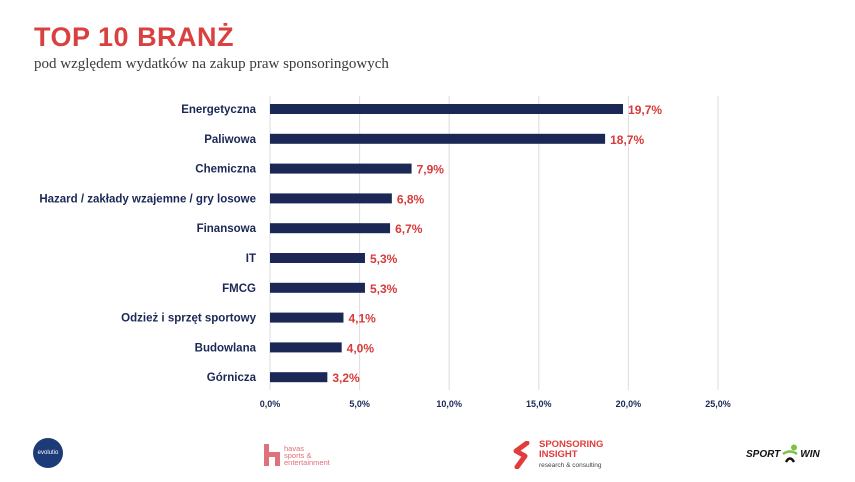 This screenshot has width=855, height=482. Describe the element at coordinates (411, 199) in the screenshot. I see `value-label: 6,8%` at that location.